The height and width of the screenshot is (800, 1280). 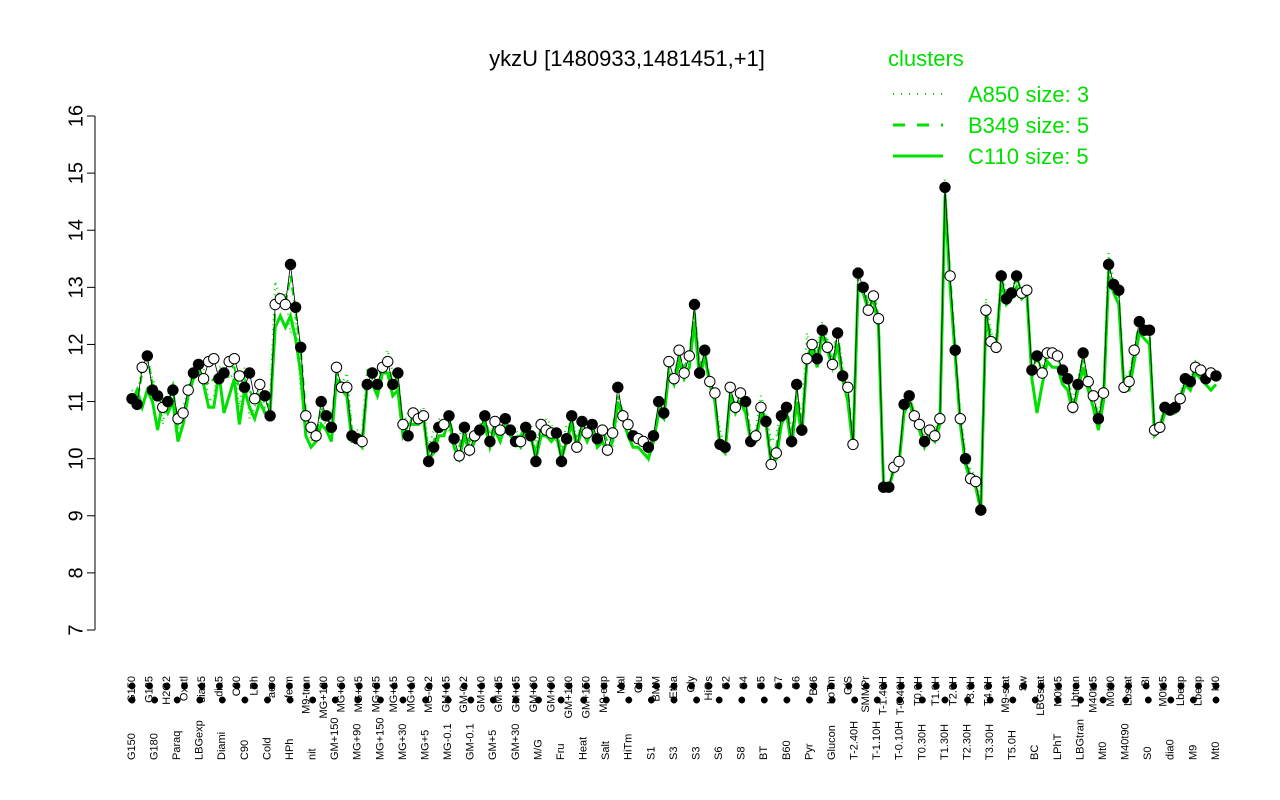 I want to click on x-label: GM+90, so click(x=552, y=694).